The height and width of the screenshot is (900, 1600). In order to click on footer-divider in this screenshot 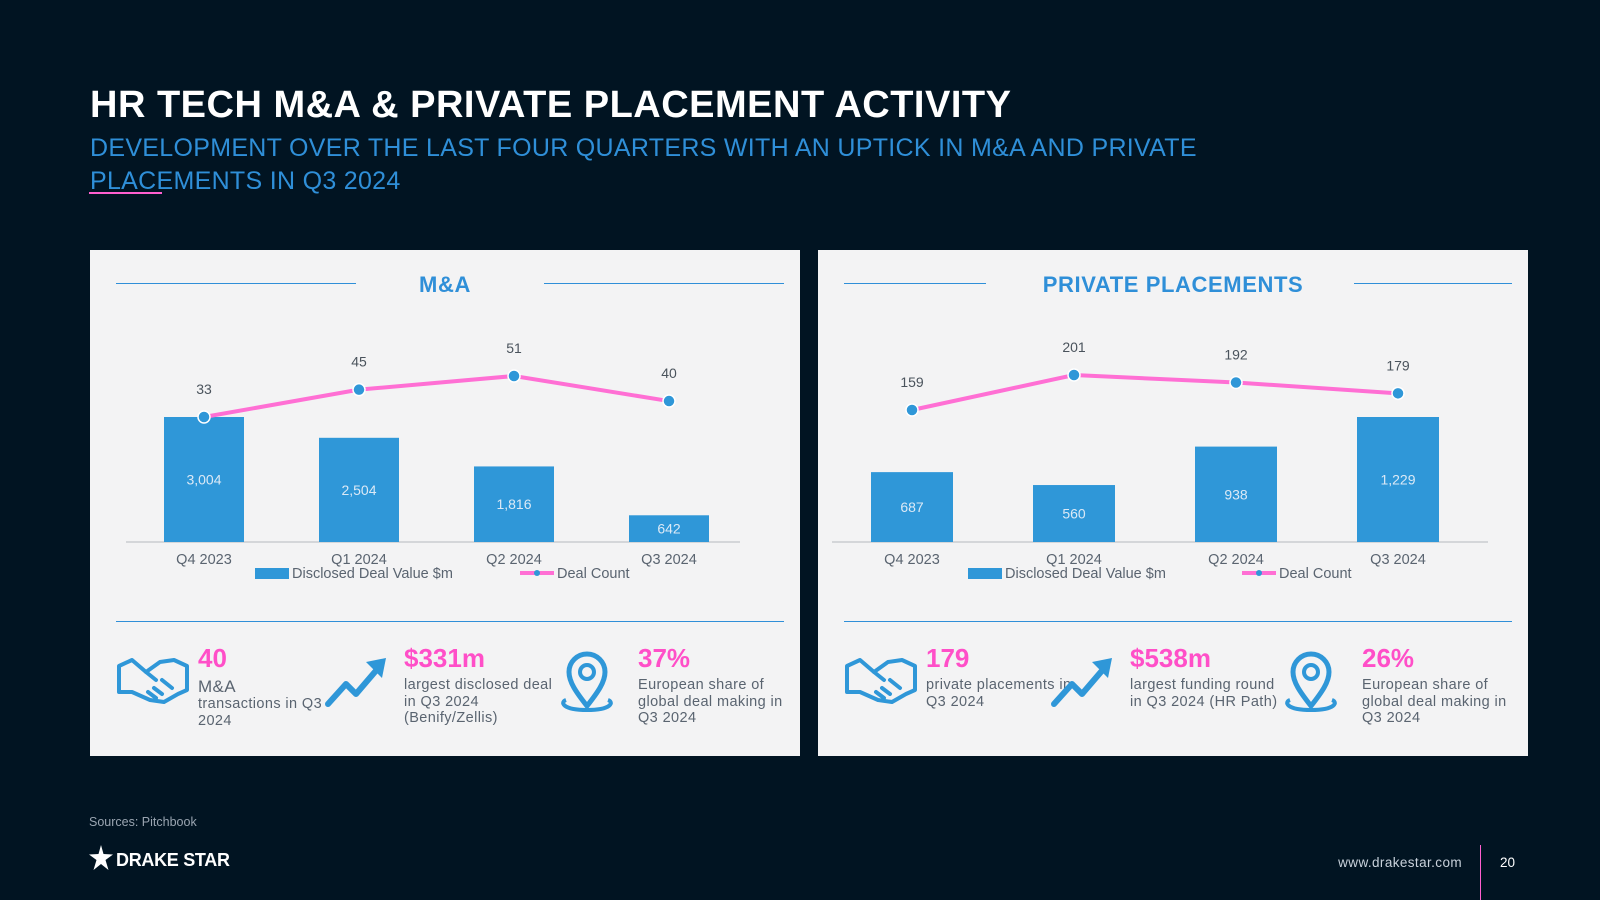, I will do `click(1480, 872)`.